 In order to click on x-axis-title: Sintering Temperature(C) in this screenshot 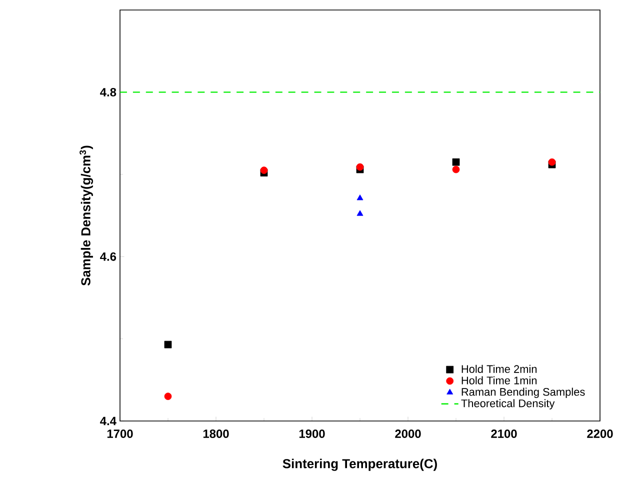, I will do `click(359, 464)`.